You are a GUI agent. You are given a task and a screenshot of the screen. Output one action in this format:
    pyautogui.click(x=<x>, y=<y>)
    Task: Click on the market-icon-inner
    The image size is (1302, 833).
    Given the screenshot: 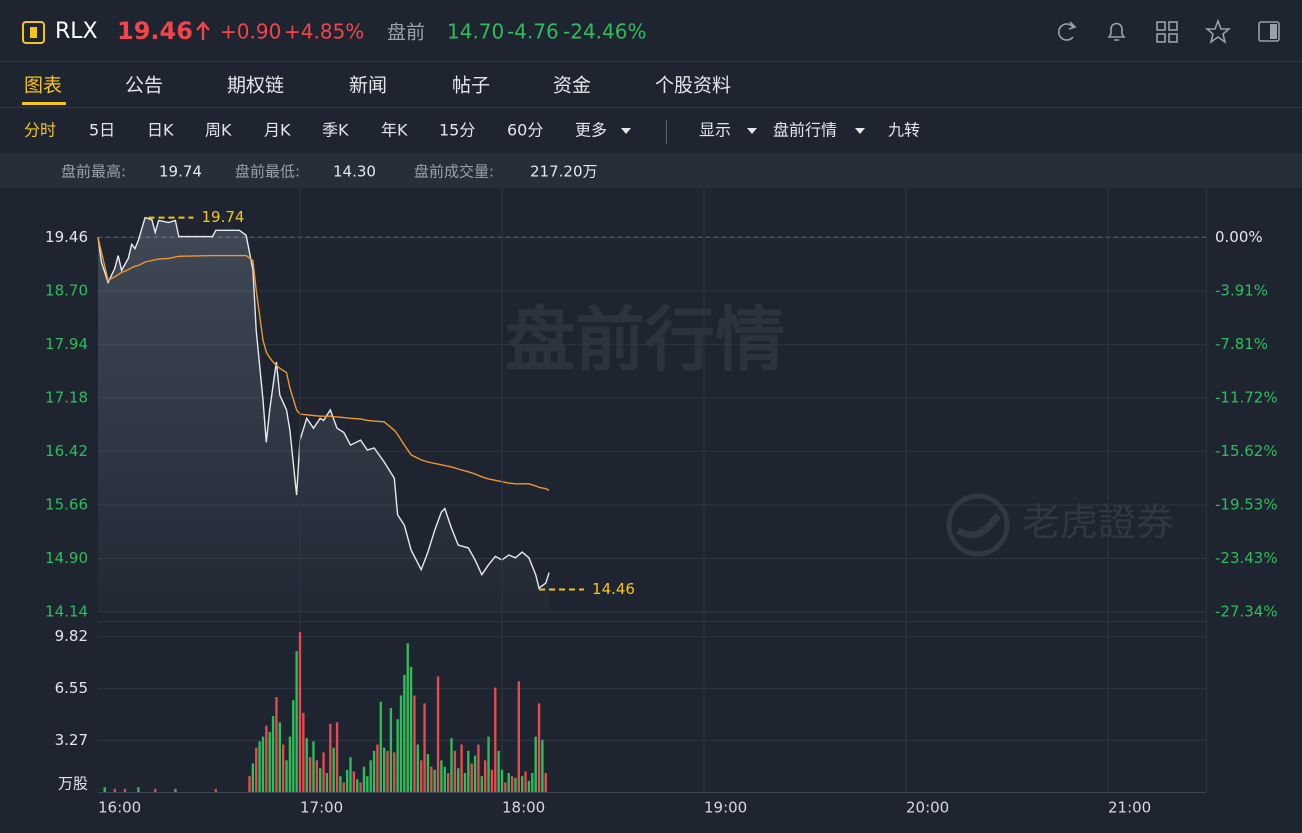 What is the action you would take?
    pyautogui.click(x=33, y=32)
    